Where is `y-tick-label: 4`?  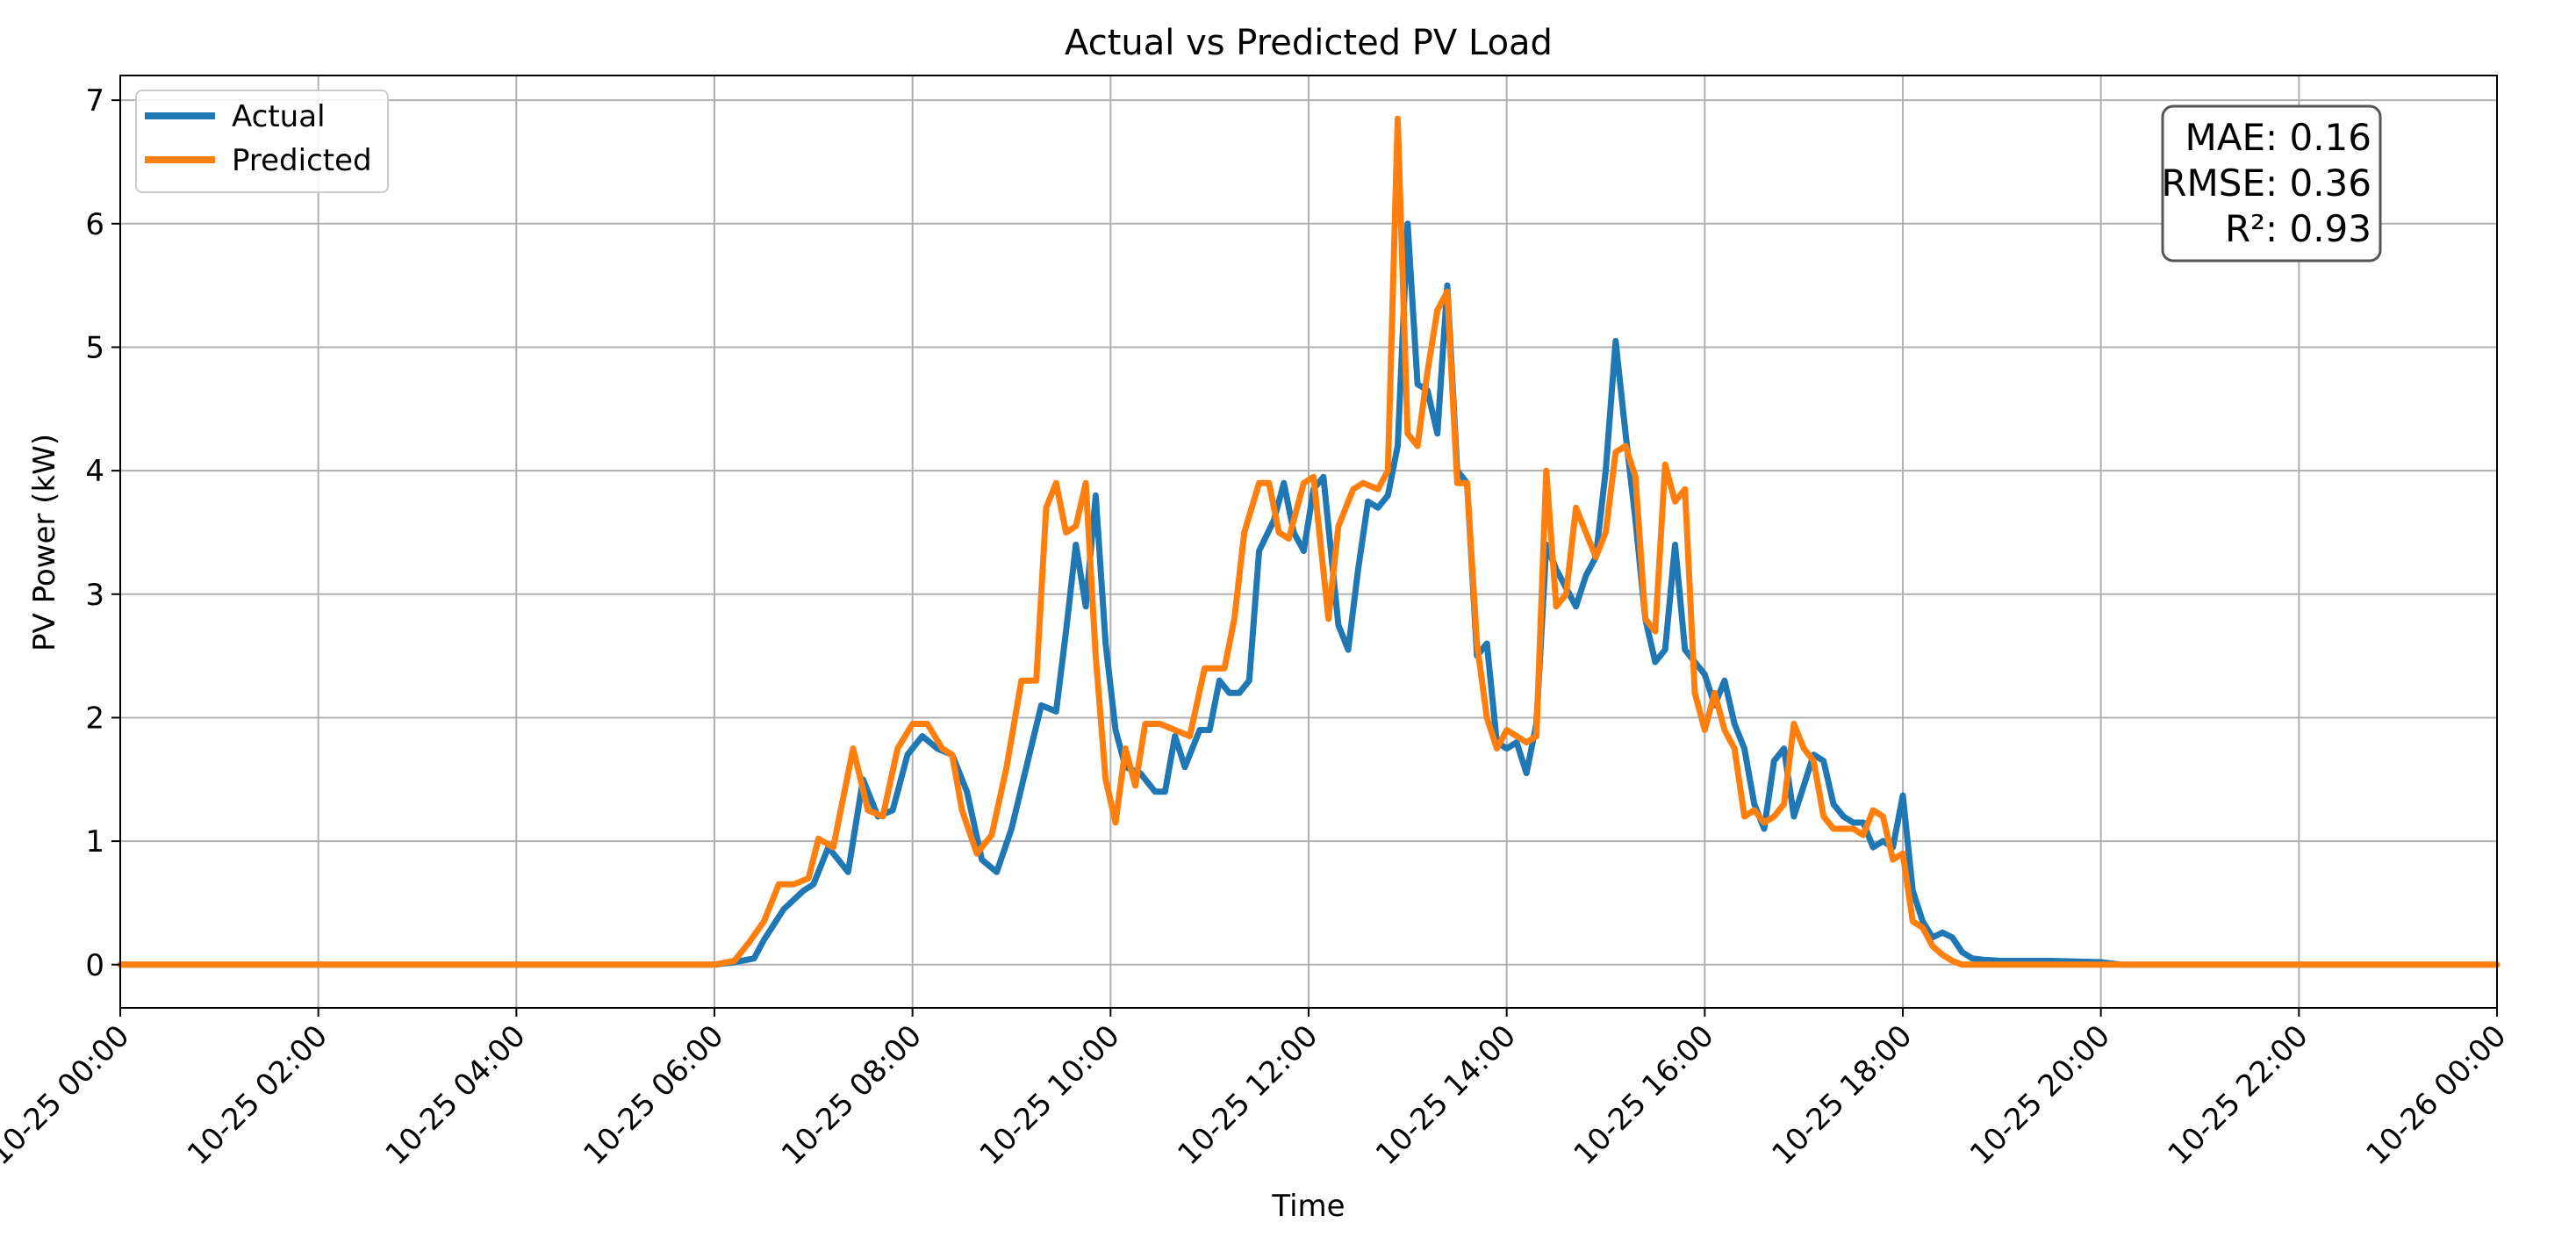 y-tick-label: 4 is located at coordinates (94, 471).